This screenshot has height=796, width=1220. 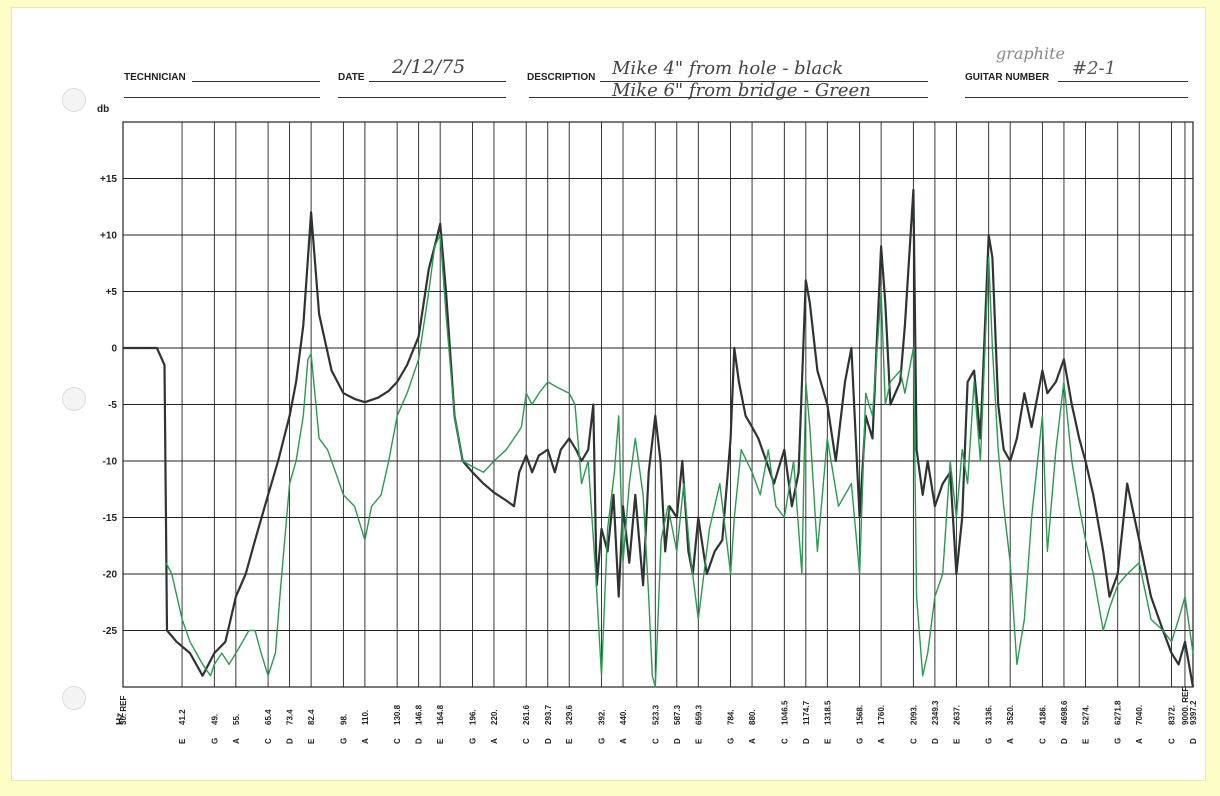 I want to click on y-tick-label: -20, so click(x=110, y=575).